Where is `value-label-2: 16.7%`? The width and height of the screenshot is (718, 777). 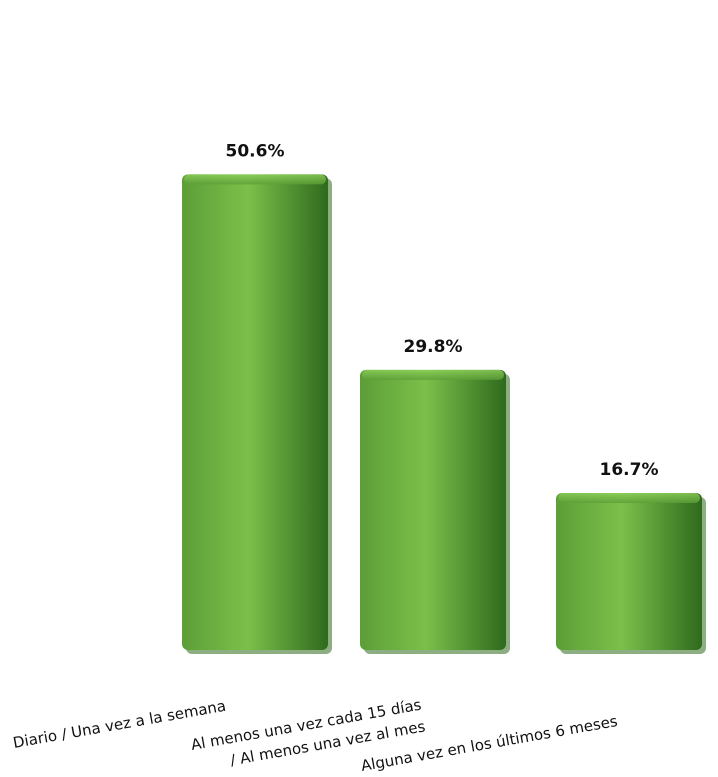
value-label-2: 16.7% is located at coordinates (629, 470).